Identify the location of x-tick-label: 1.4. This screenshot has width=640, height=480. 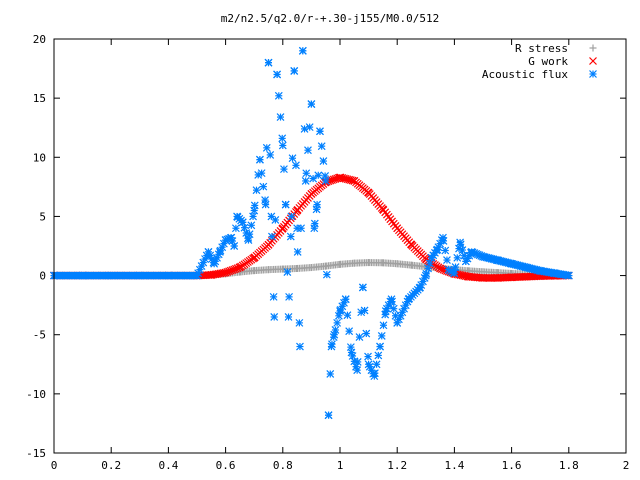
(454, 465).